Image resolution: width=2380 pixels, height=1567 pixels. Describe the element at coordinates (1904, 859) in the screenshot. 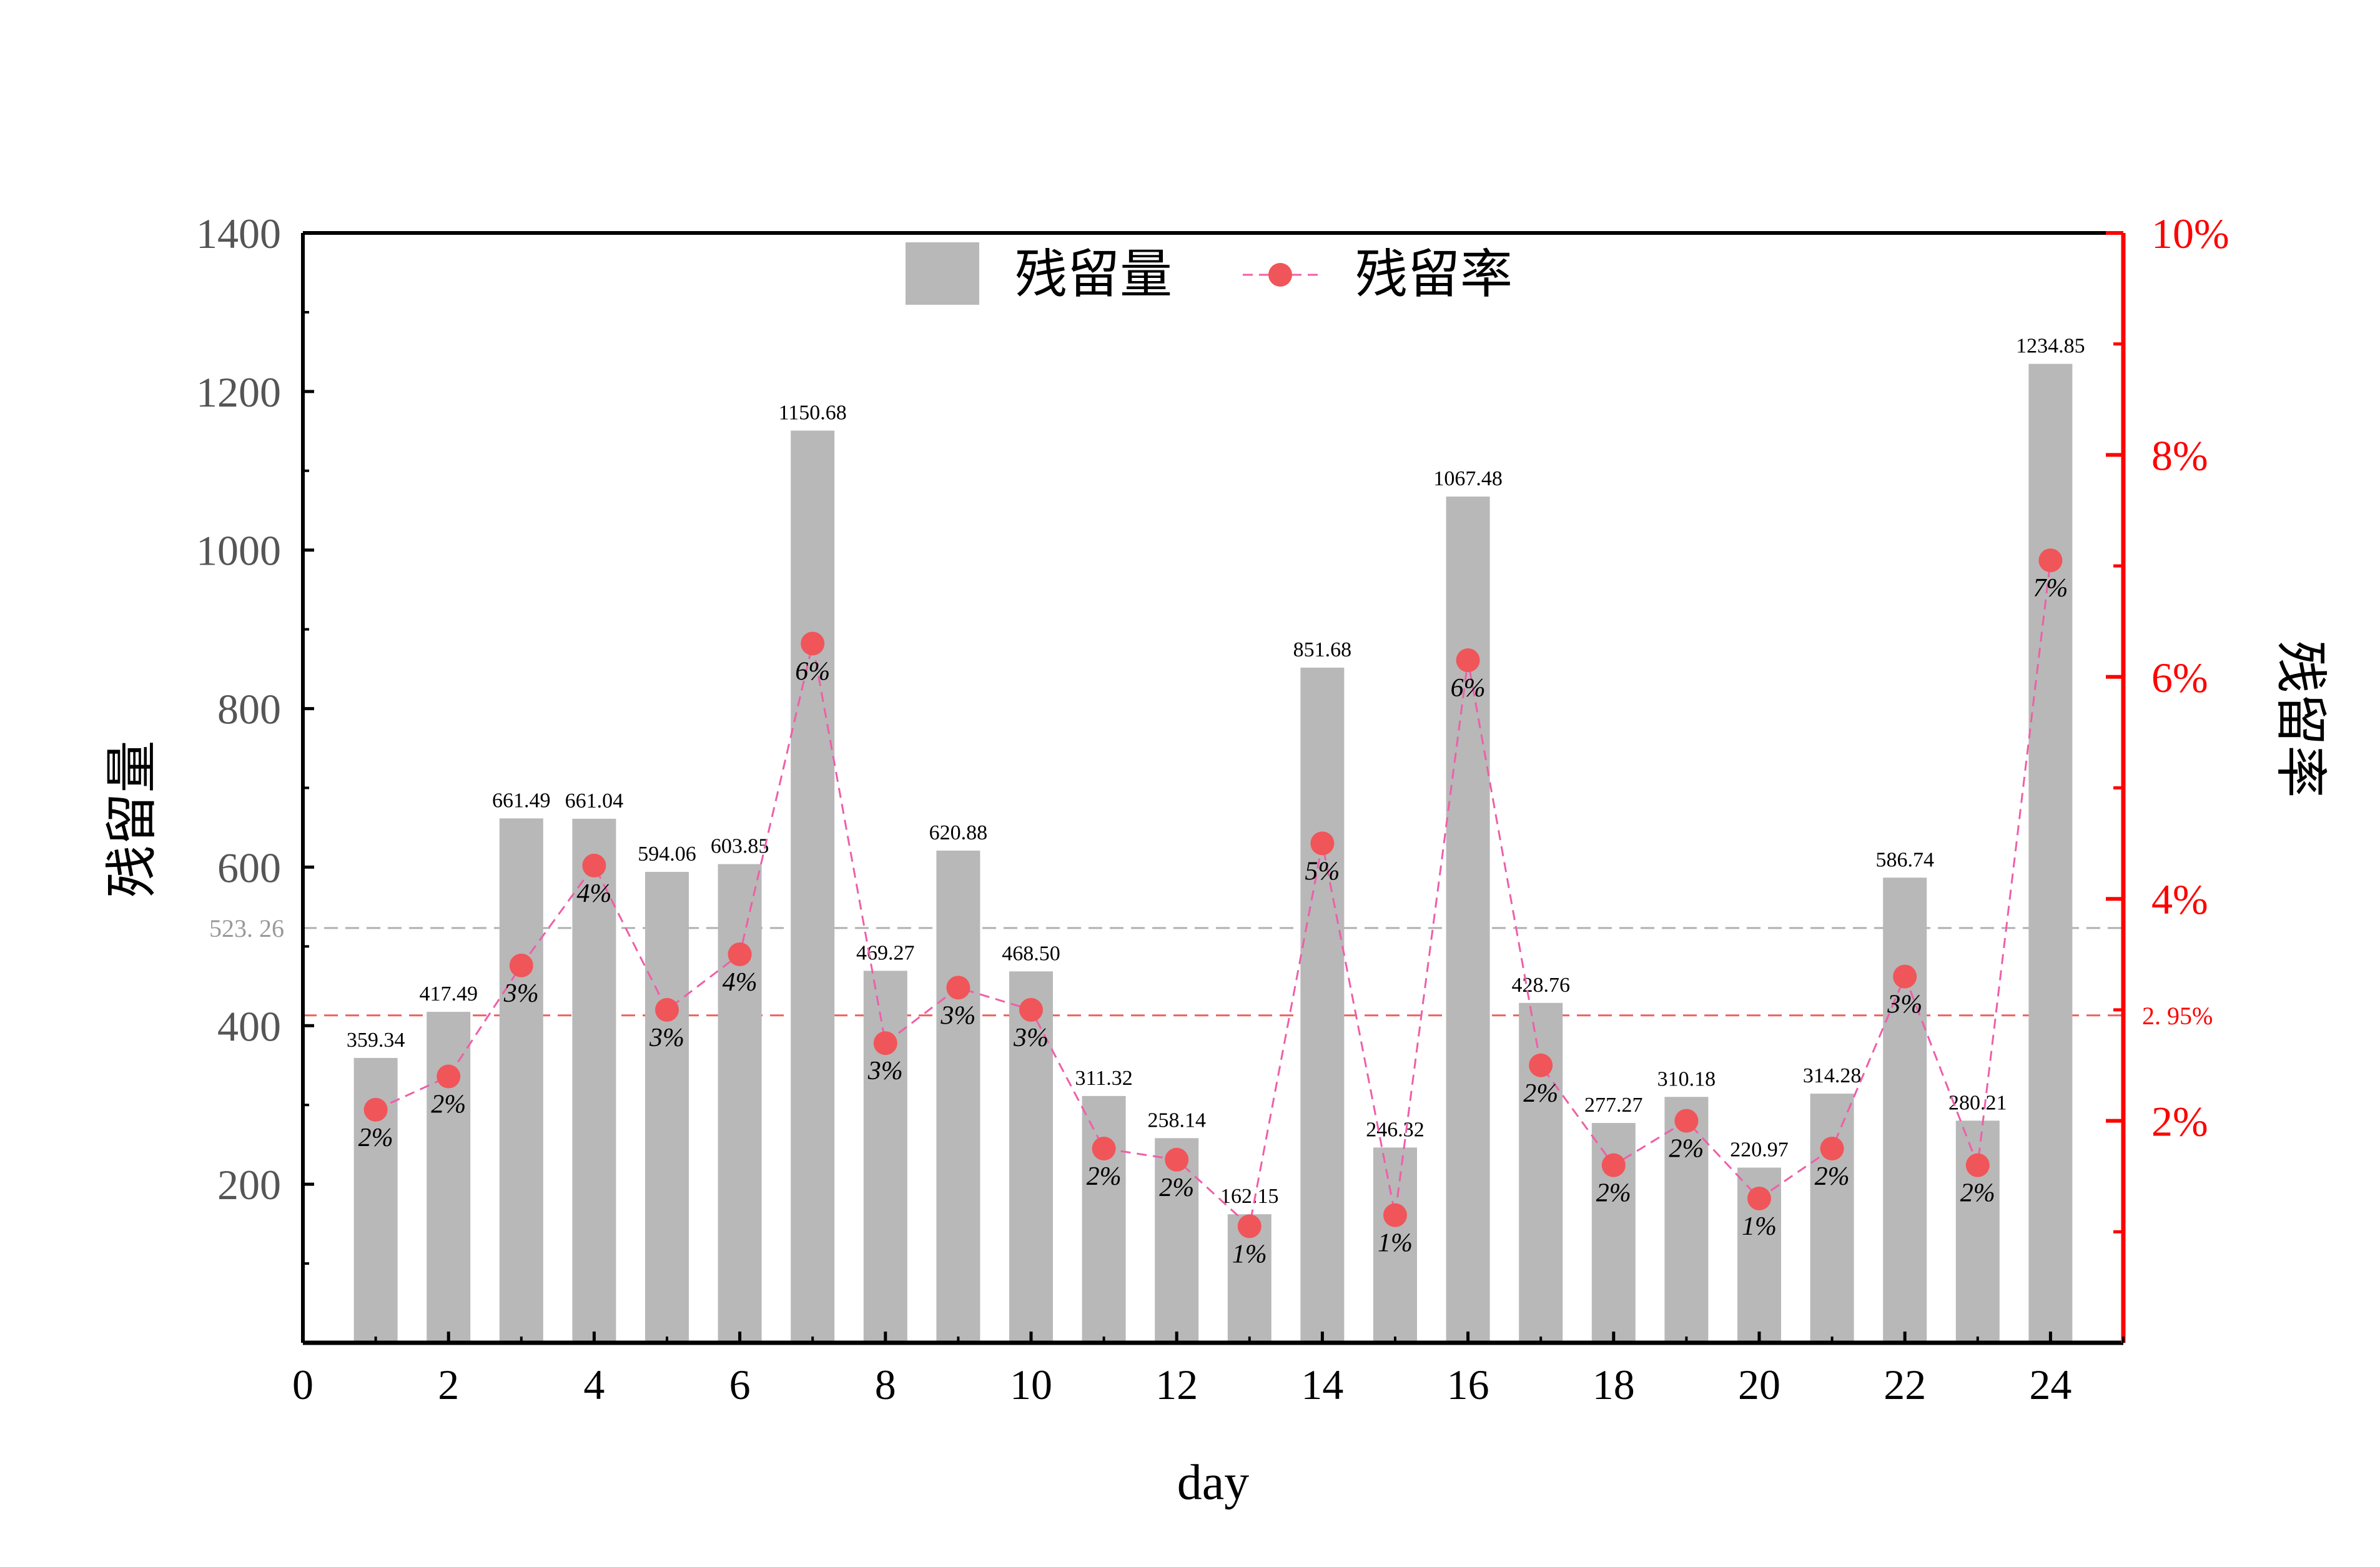

I see `bar-value-label: 586.74` at that location.